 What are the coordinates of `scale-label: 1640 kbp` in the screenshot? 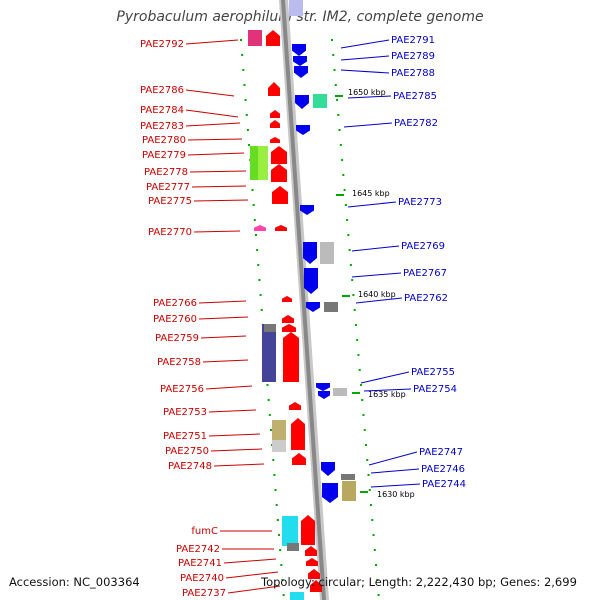 It's located at (377, 294).